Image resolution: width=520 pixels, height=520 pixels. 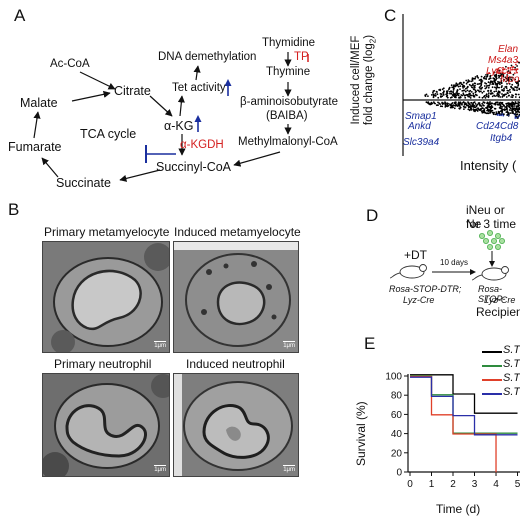 I want to click on gene-label-up-1: Ms4a3, so click(x=503, y=60).